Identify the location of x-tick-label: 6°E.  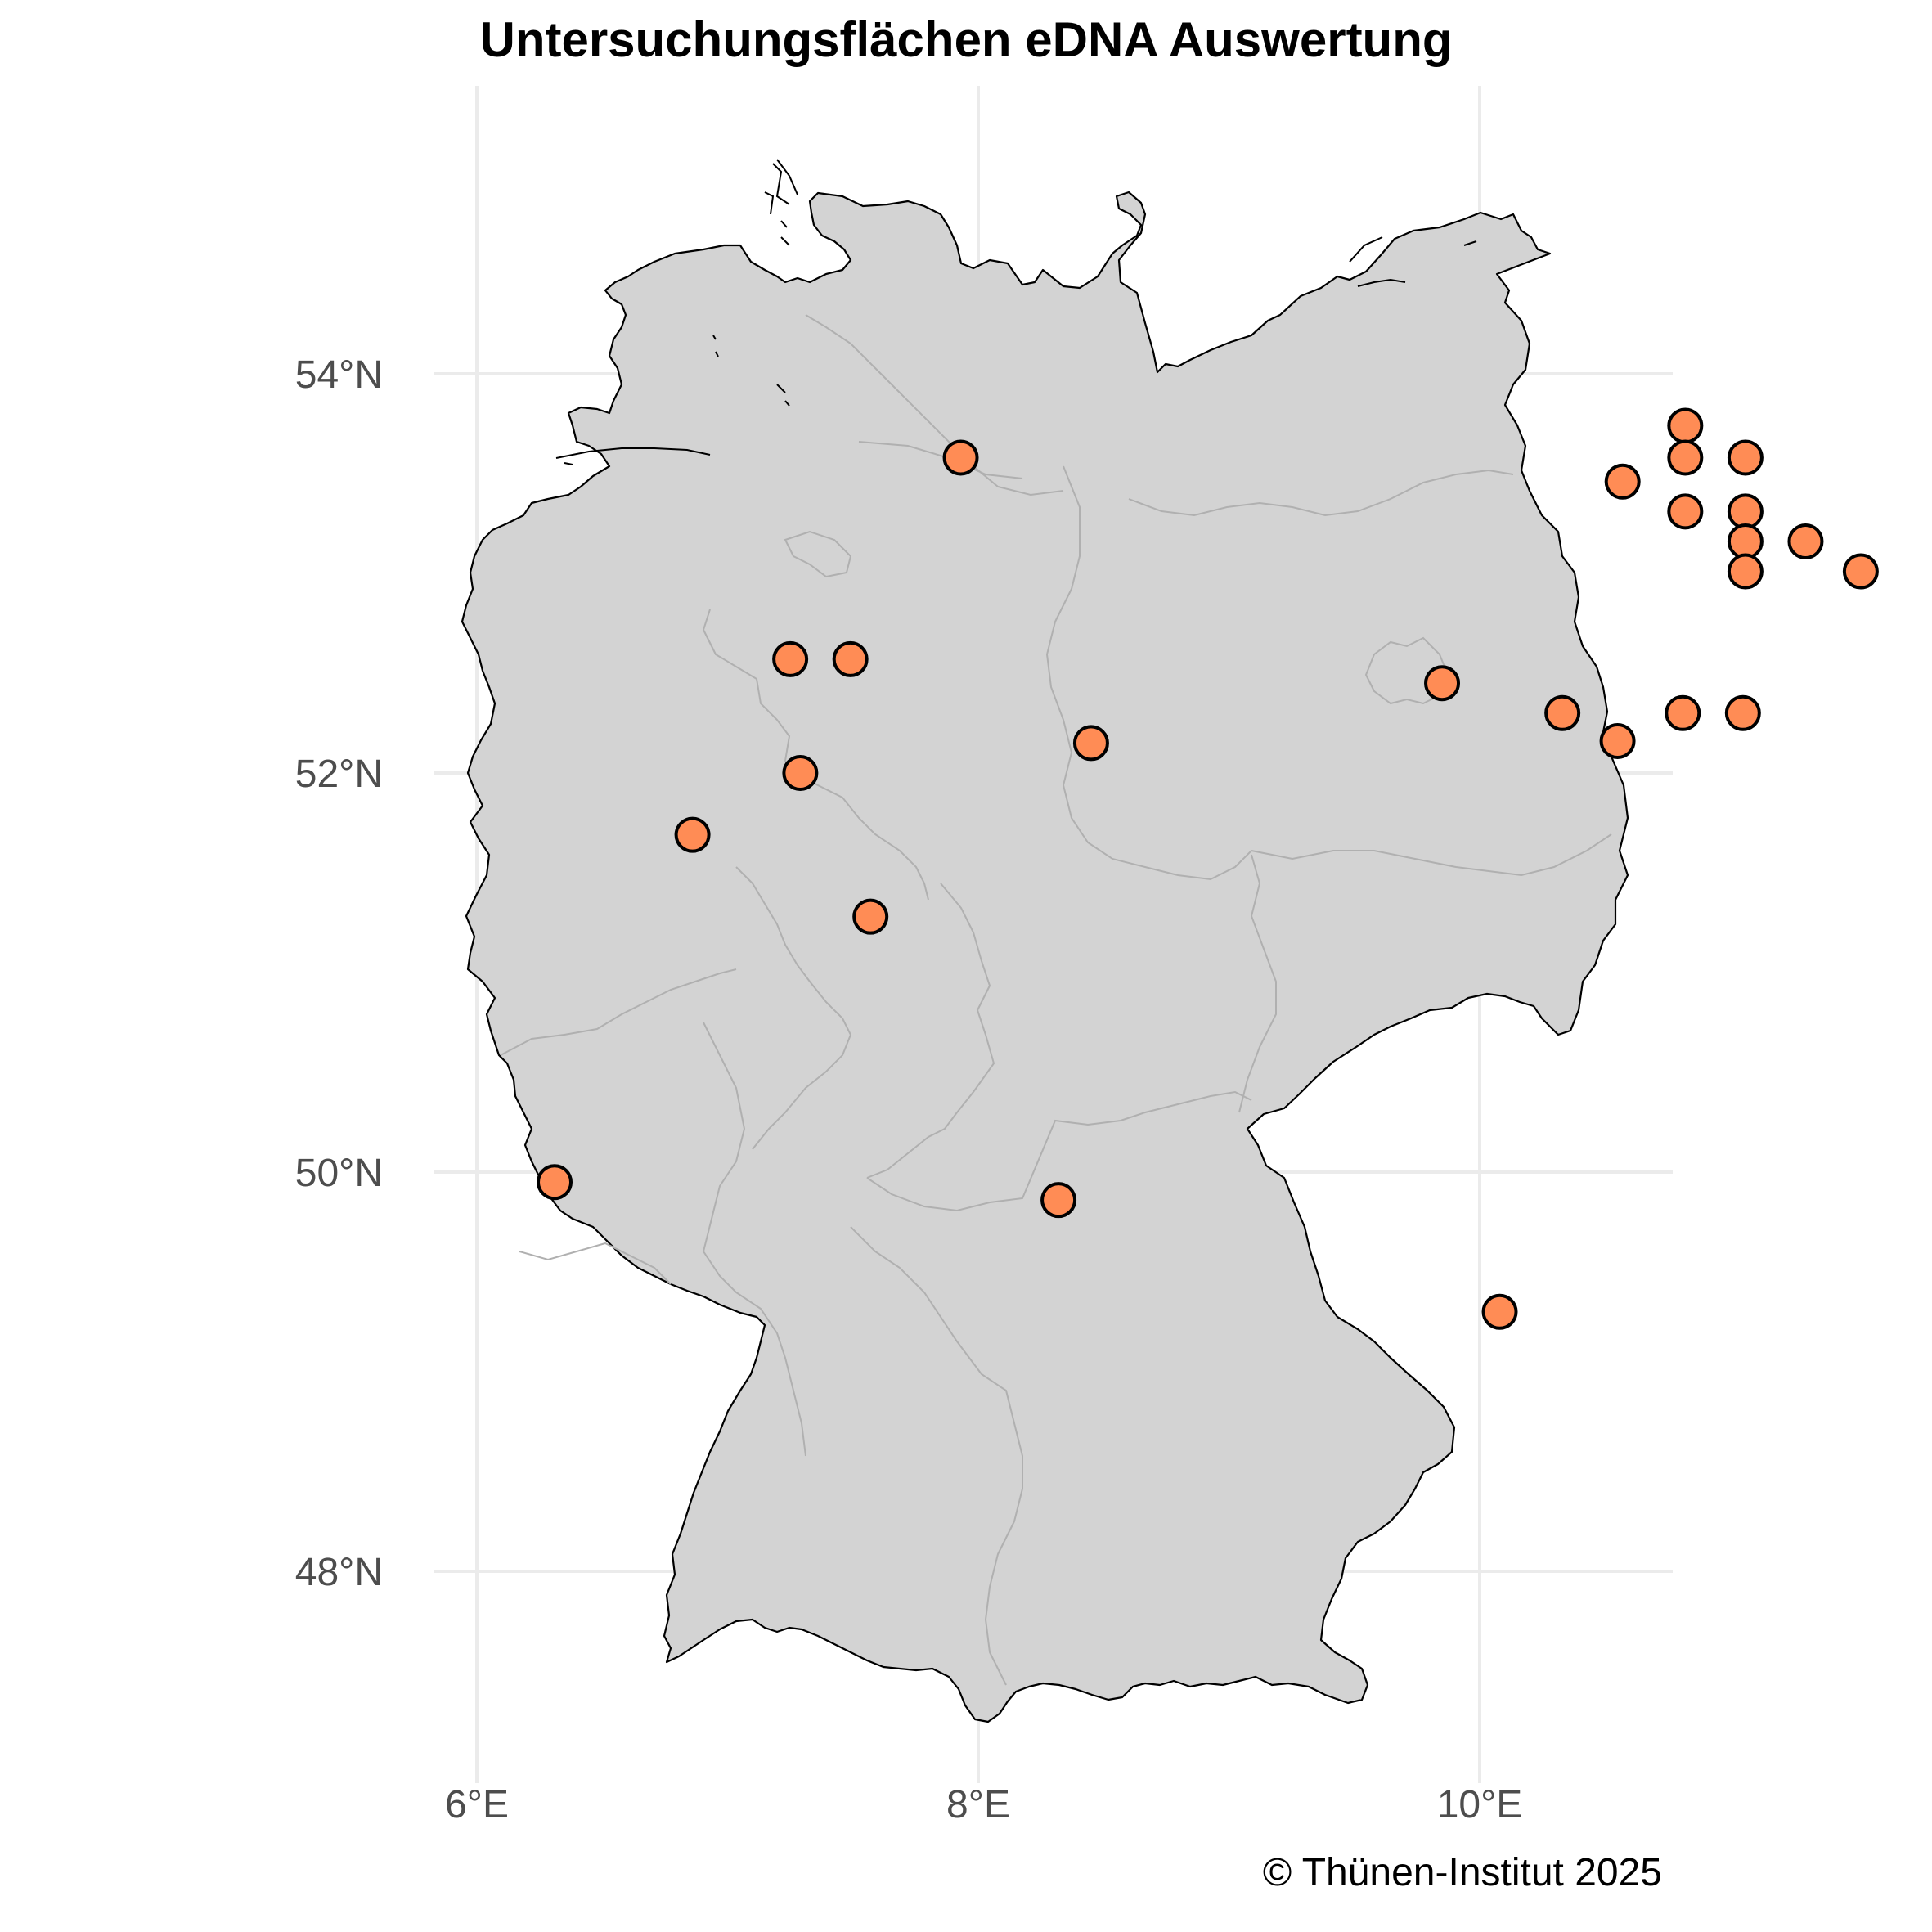
(477, 1805).